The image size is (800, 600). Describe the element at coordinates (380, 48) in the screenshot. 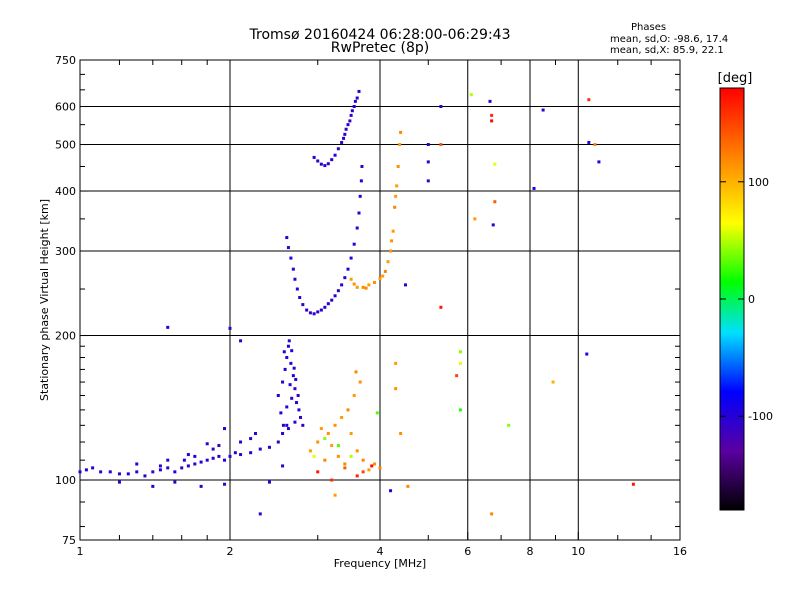

I see `chart-subtitle: RwPretec (8p)` at that location.